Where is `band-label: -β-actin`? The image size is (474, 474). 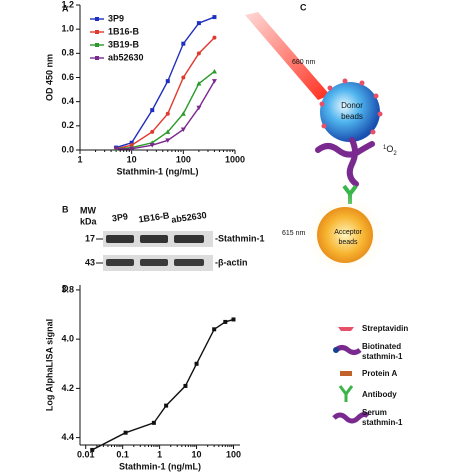 band-label: -β-actin is located at coordinates (231, 262).